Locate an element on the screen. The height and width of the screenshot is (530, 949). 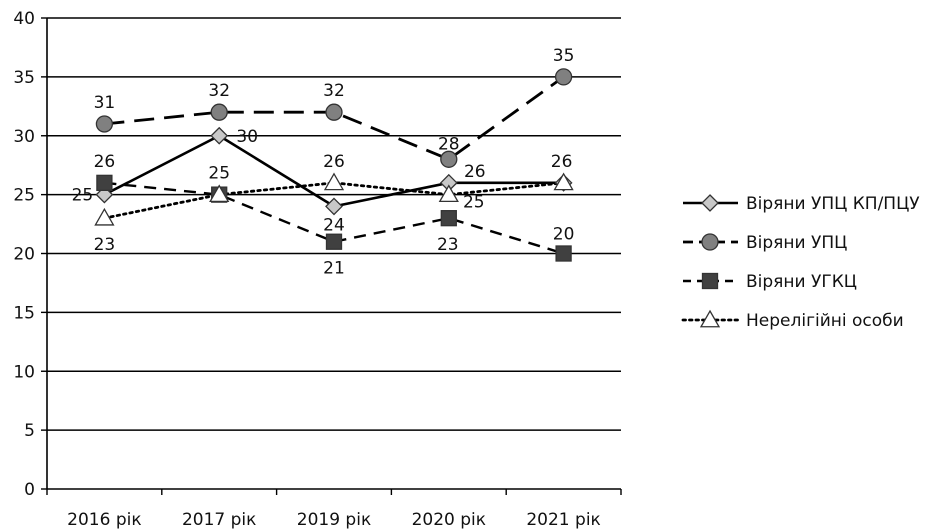
data-label: 30 is located at coordinates (247, 137).